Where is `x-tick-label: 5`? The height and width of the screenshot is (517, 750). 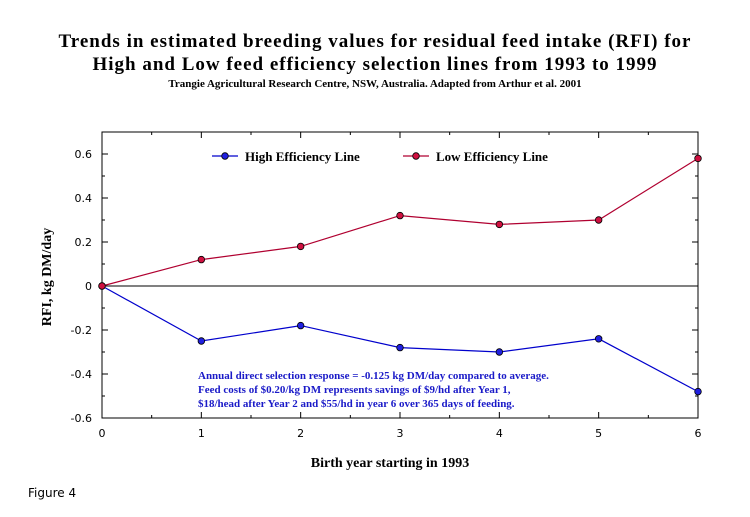 x-tick-label: 5 is located at coordinates (598, 433).